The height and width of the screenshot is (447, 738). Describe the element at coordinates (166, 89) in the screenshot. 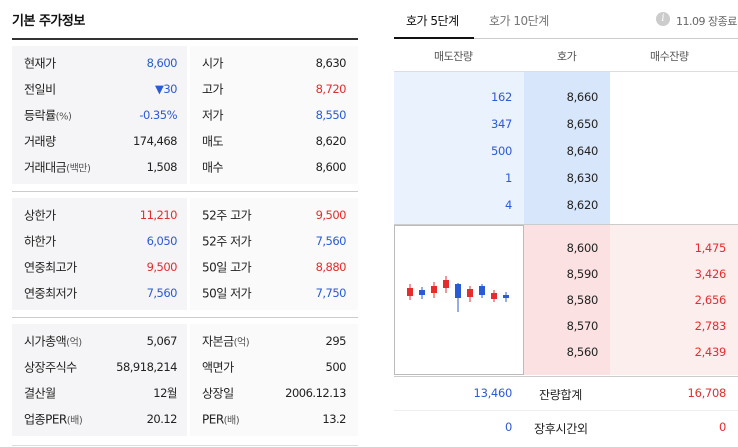

I see `stat-value: ▼30` at that location.